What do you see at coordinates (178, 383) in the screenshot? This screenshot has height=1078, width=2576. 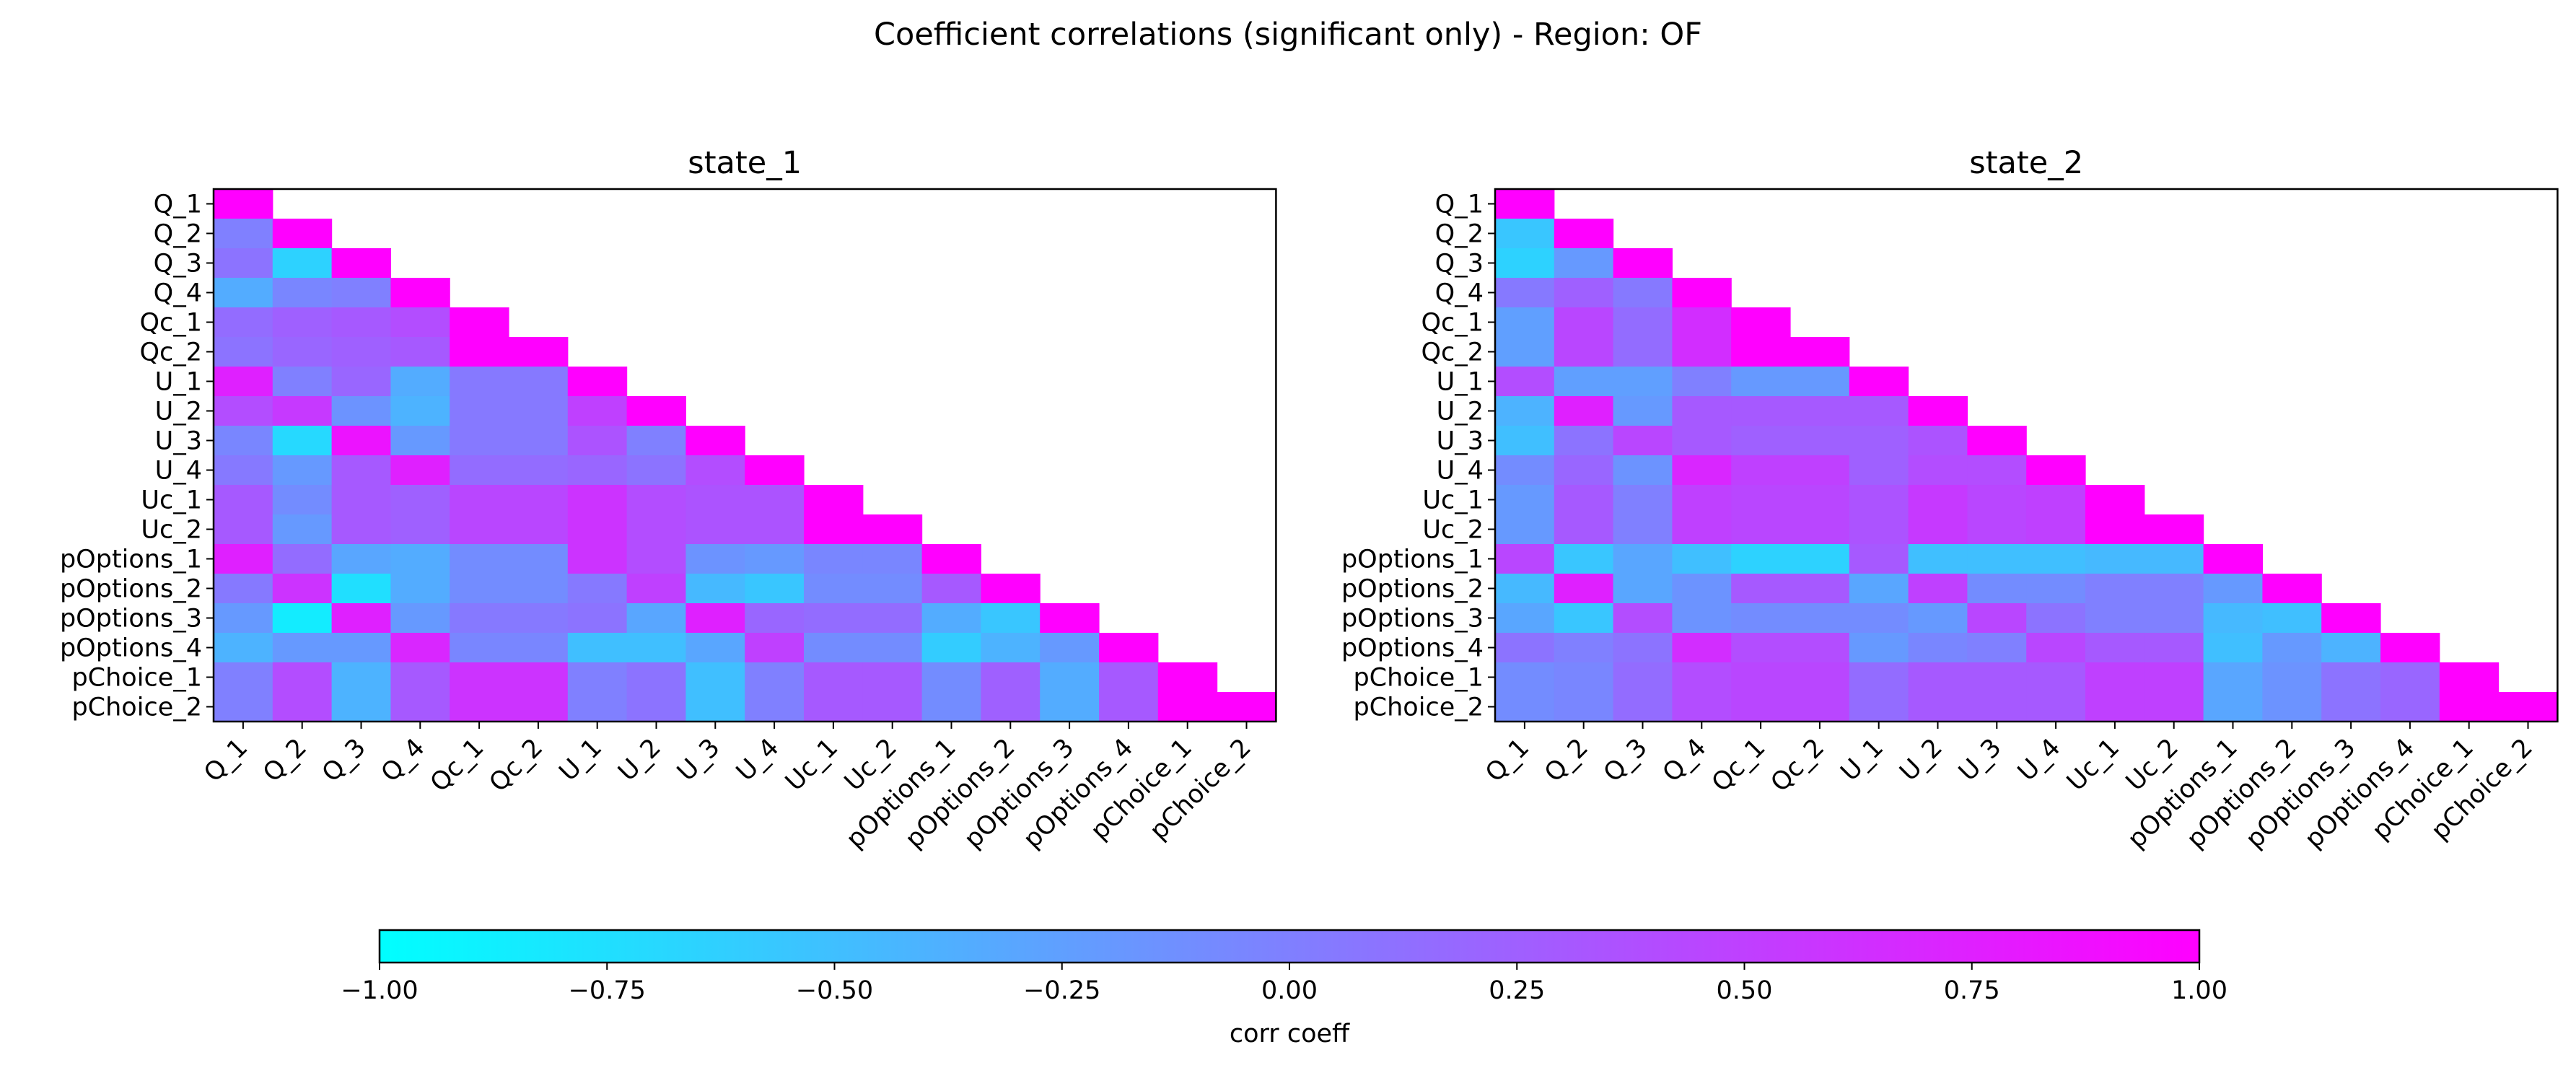 I see `y-tick-label: U_1` at bounding box center [178, 383].